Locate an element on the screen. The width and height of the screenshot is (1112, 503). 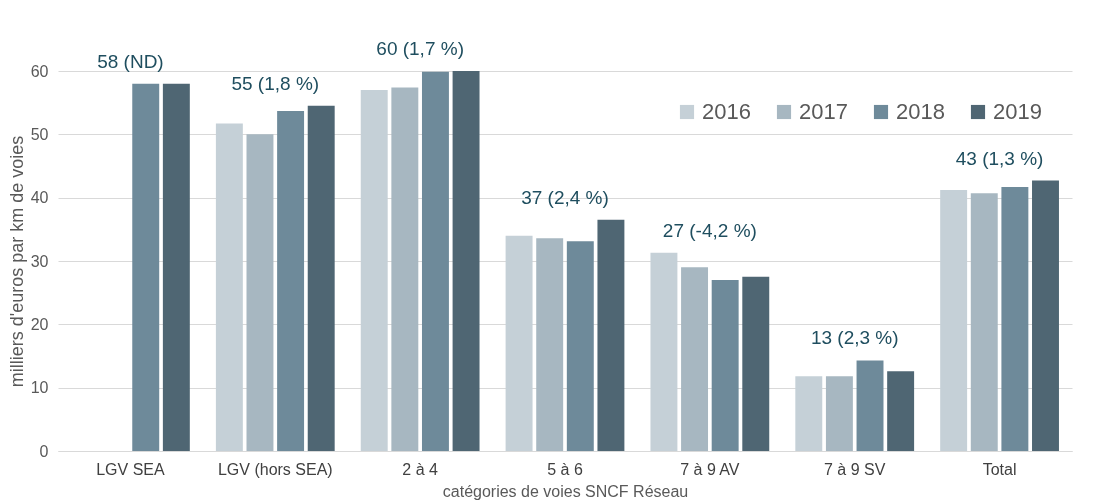
x-tick-label: 7 à 9 SV is located at coordinates (855, 469).